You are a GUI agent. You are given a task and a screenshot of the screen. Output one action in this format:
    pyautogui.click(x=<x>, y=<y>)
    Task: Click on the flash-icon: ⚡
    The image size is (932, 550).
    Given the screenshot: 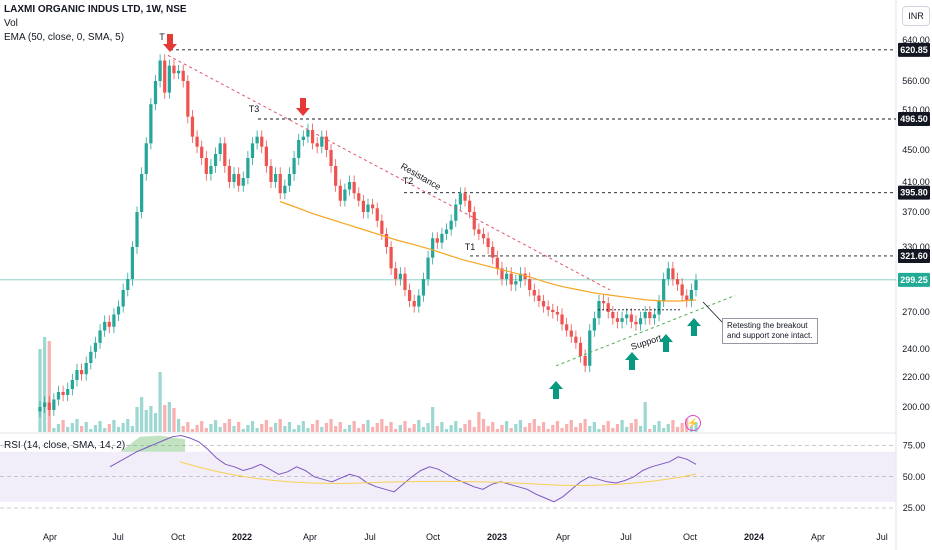 What is the action you would take?
    pyautogui.click(x=693, y=423)
    